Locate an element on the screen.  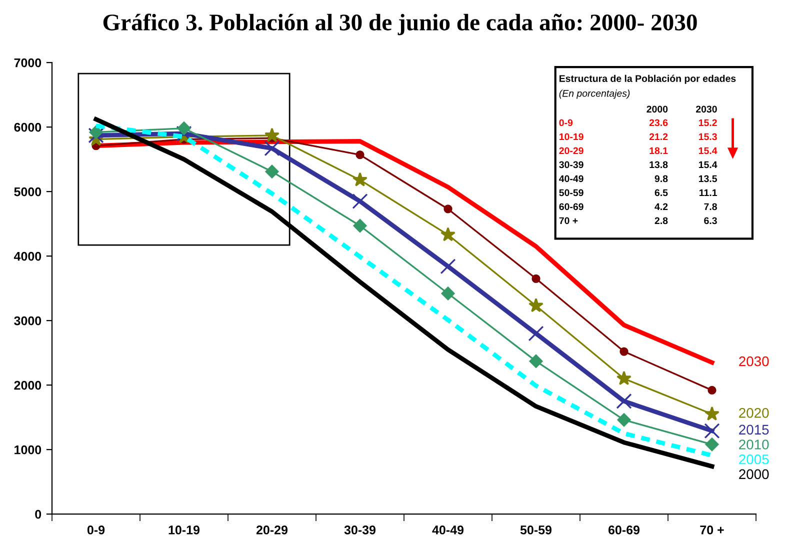
y-tick-label: 5000 is located at coordinates (28, 191).